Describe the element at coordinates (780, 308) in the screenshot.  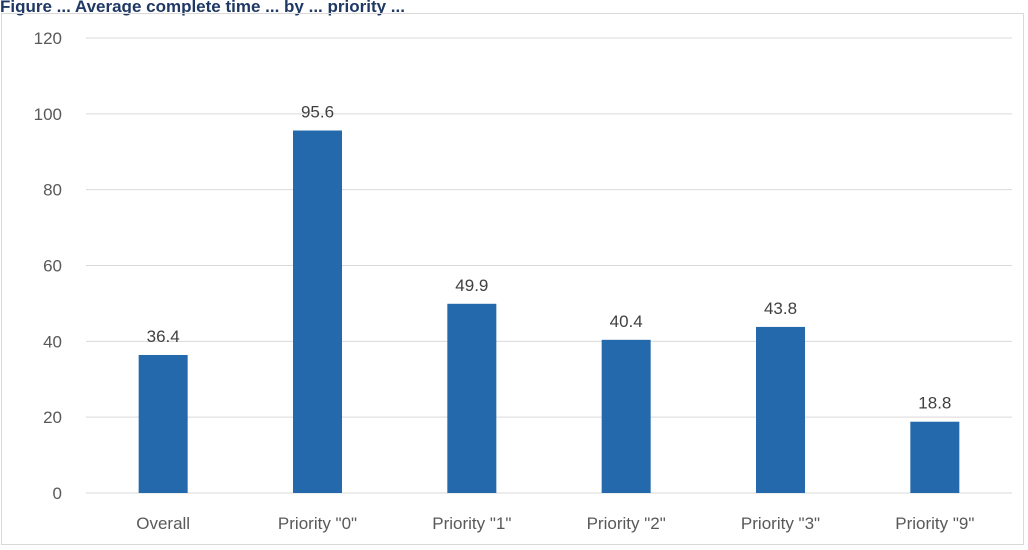
I see `bar-data-label: 43.8` at that location.